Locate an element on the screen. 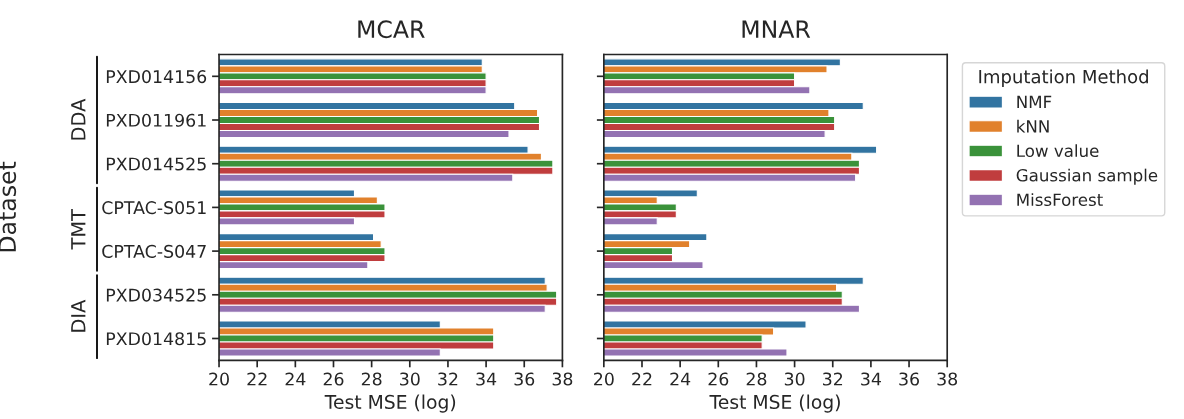 The width and height of the screenshot is (1184, 419). text: DDA is located at coordinates (78, 119).